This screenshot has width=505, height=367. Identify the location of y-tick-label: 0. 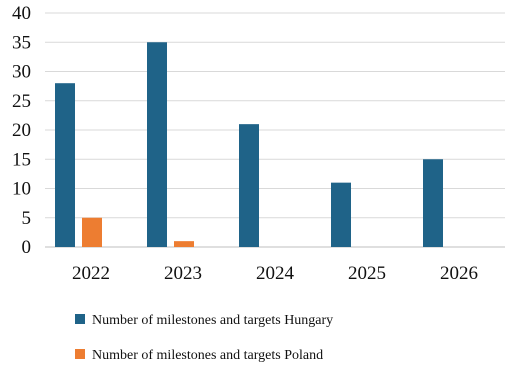
(27, 247).